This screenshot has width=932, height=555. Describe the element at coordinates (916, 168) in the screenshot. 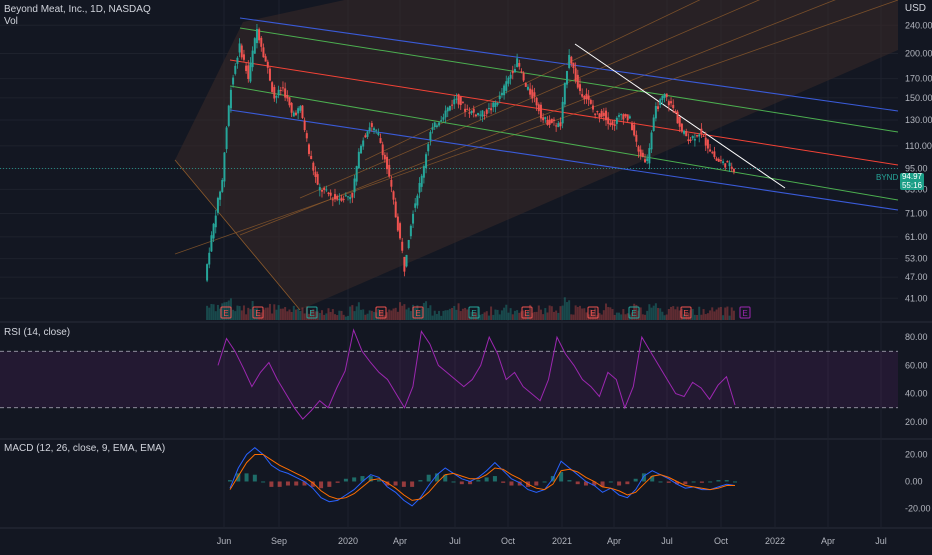

I see `y-tick-label: 95.00` at that location.